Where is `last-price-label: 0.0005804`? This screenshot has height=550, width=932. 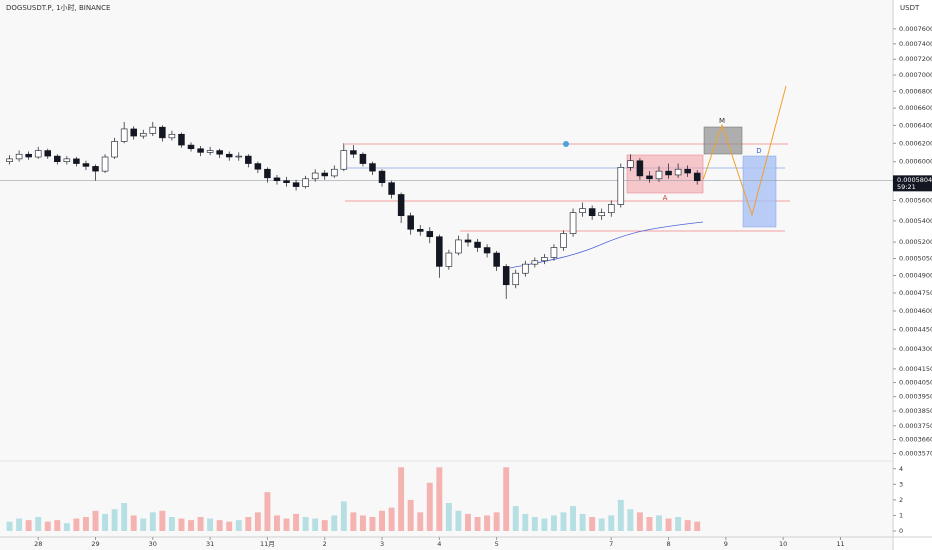 last-price-label: 0.0005804 is located at coordinates (914, 180).